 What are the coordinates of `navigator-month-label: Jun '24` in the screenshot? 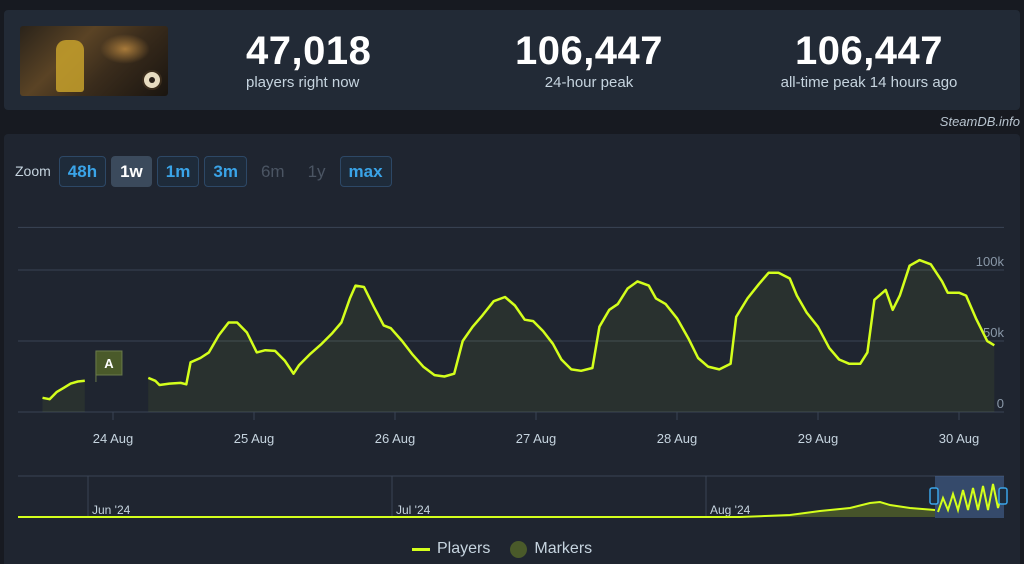 It's located at (111, 510).